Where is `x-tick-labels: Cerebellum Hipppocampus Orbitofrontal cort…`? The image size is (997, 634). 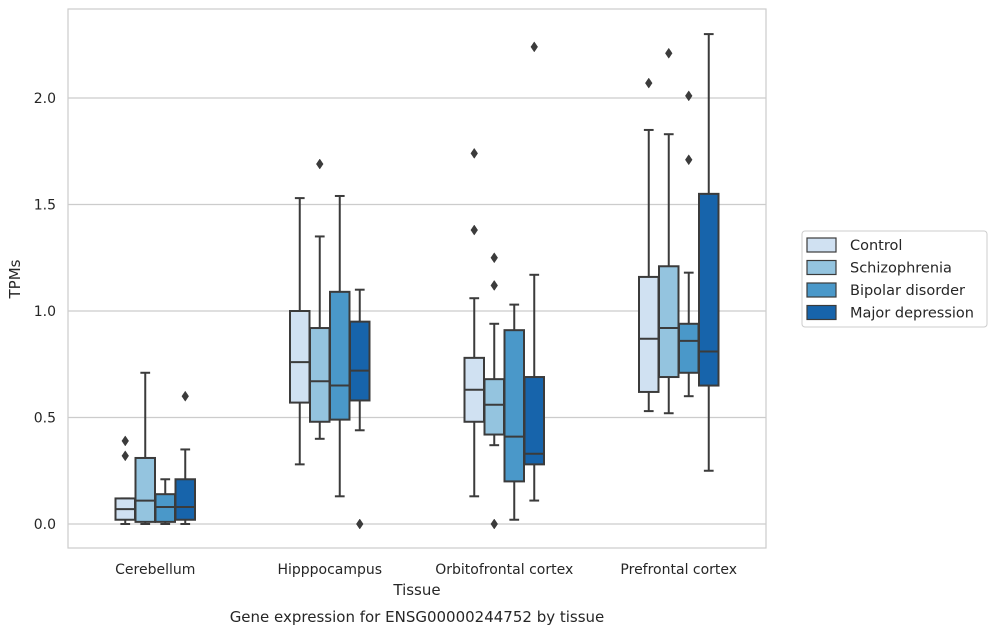
x-tick-labels: Cerebellum Hipppocampus Orbitofrontal cort… is located at coordinates (426, 570).